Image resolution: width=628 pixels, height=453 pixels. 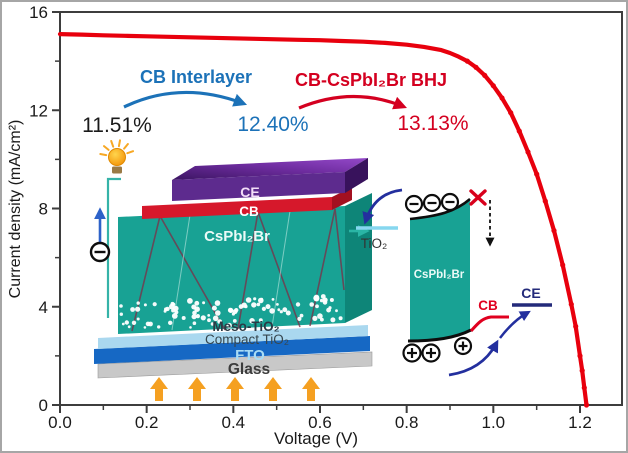 What do you see at coordinates (272, 124) in the screenshot?
I see `pce-interlayer-value: 12.40%` at bounding box center [272, 124].